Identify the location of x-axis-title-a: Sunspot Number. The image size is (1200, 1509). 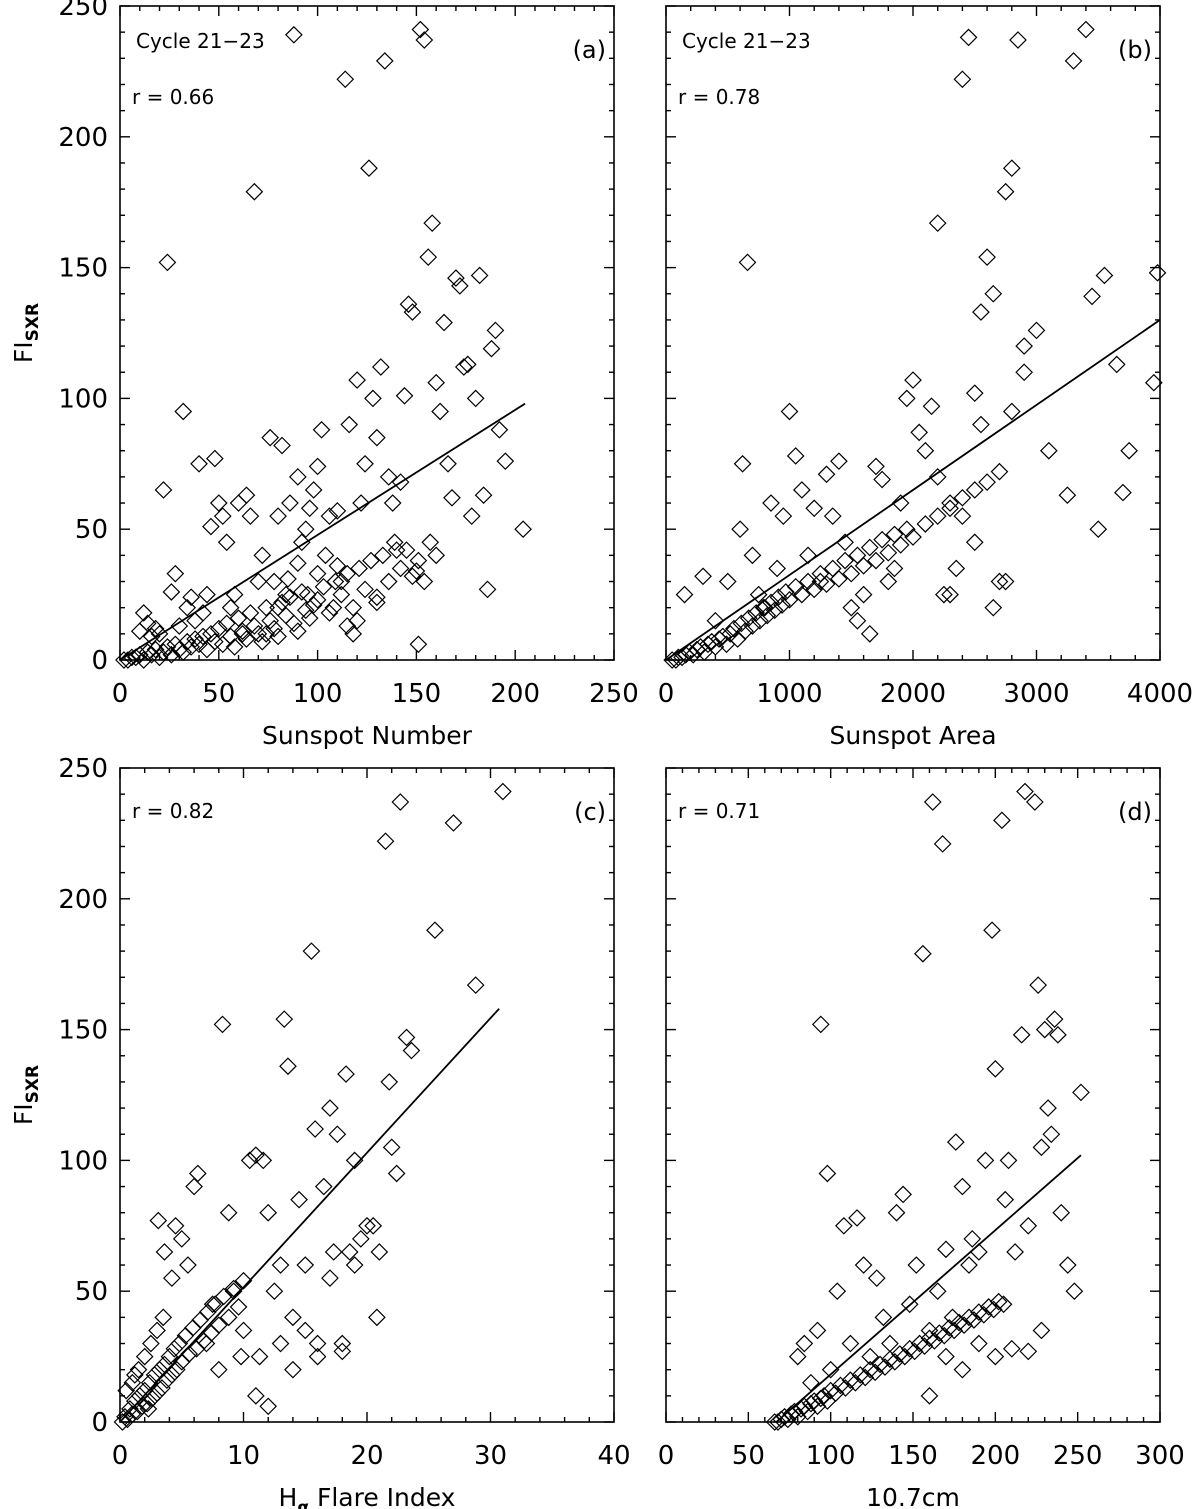
(367, 735).